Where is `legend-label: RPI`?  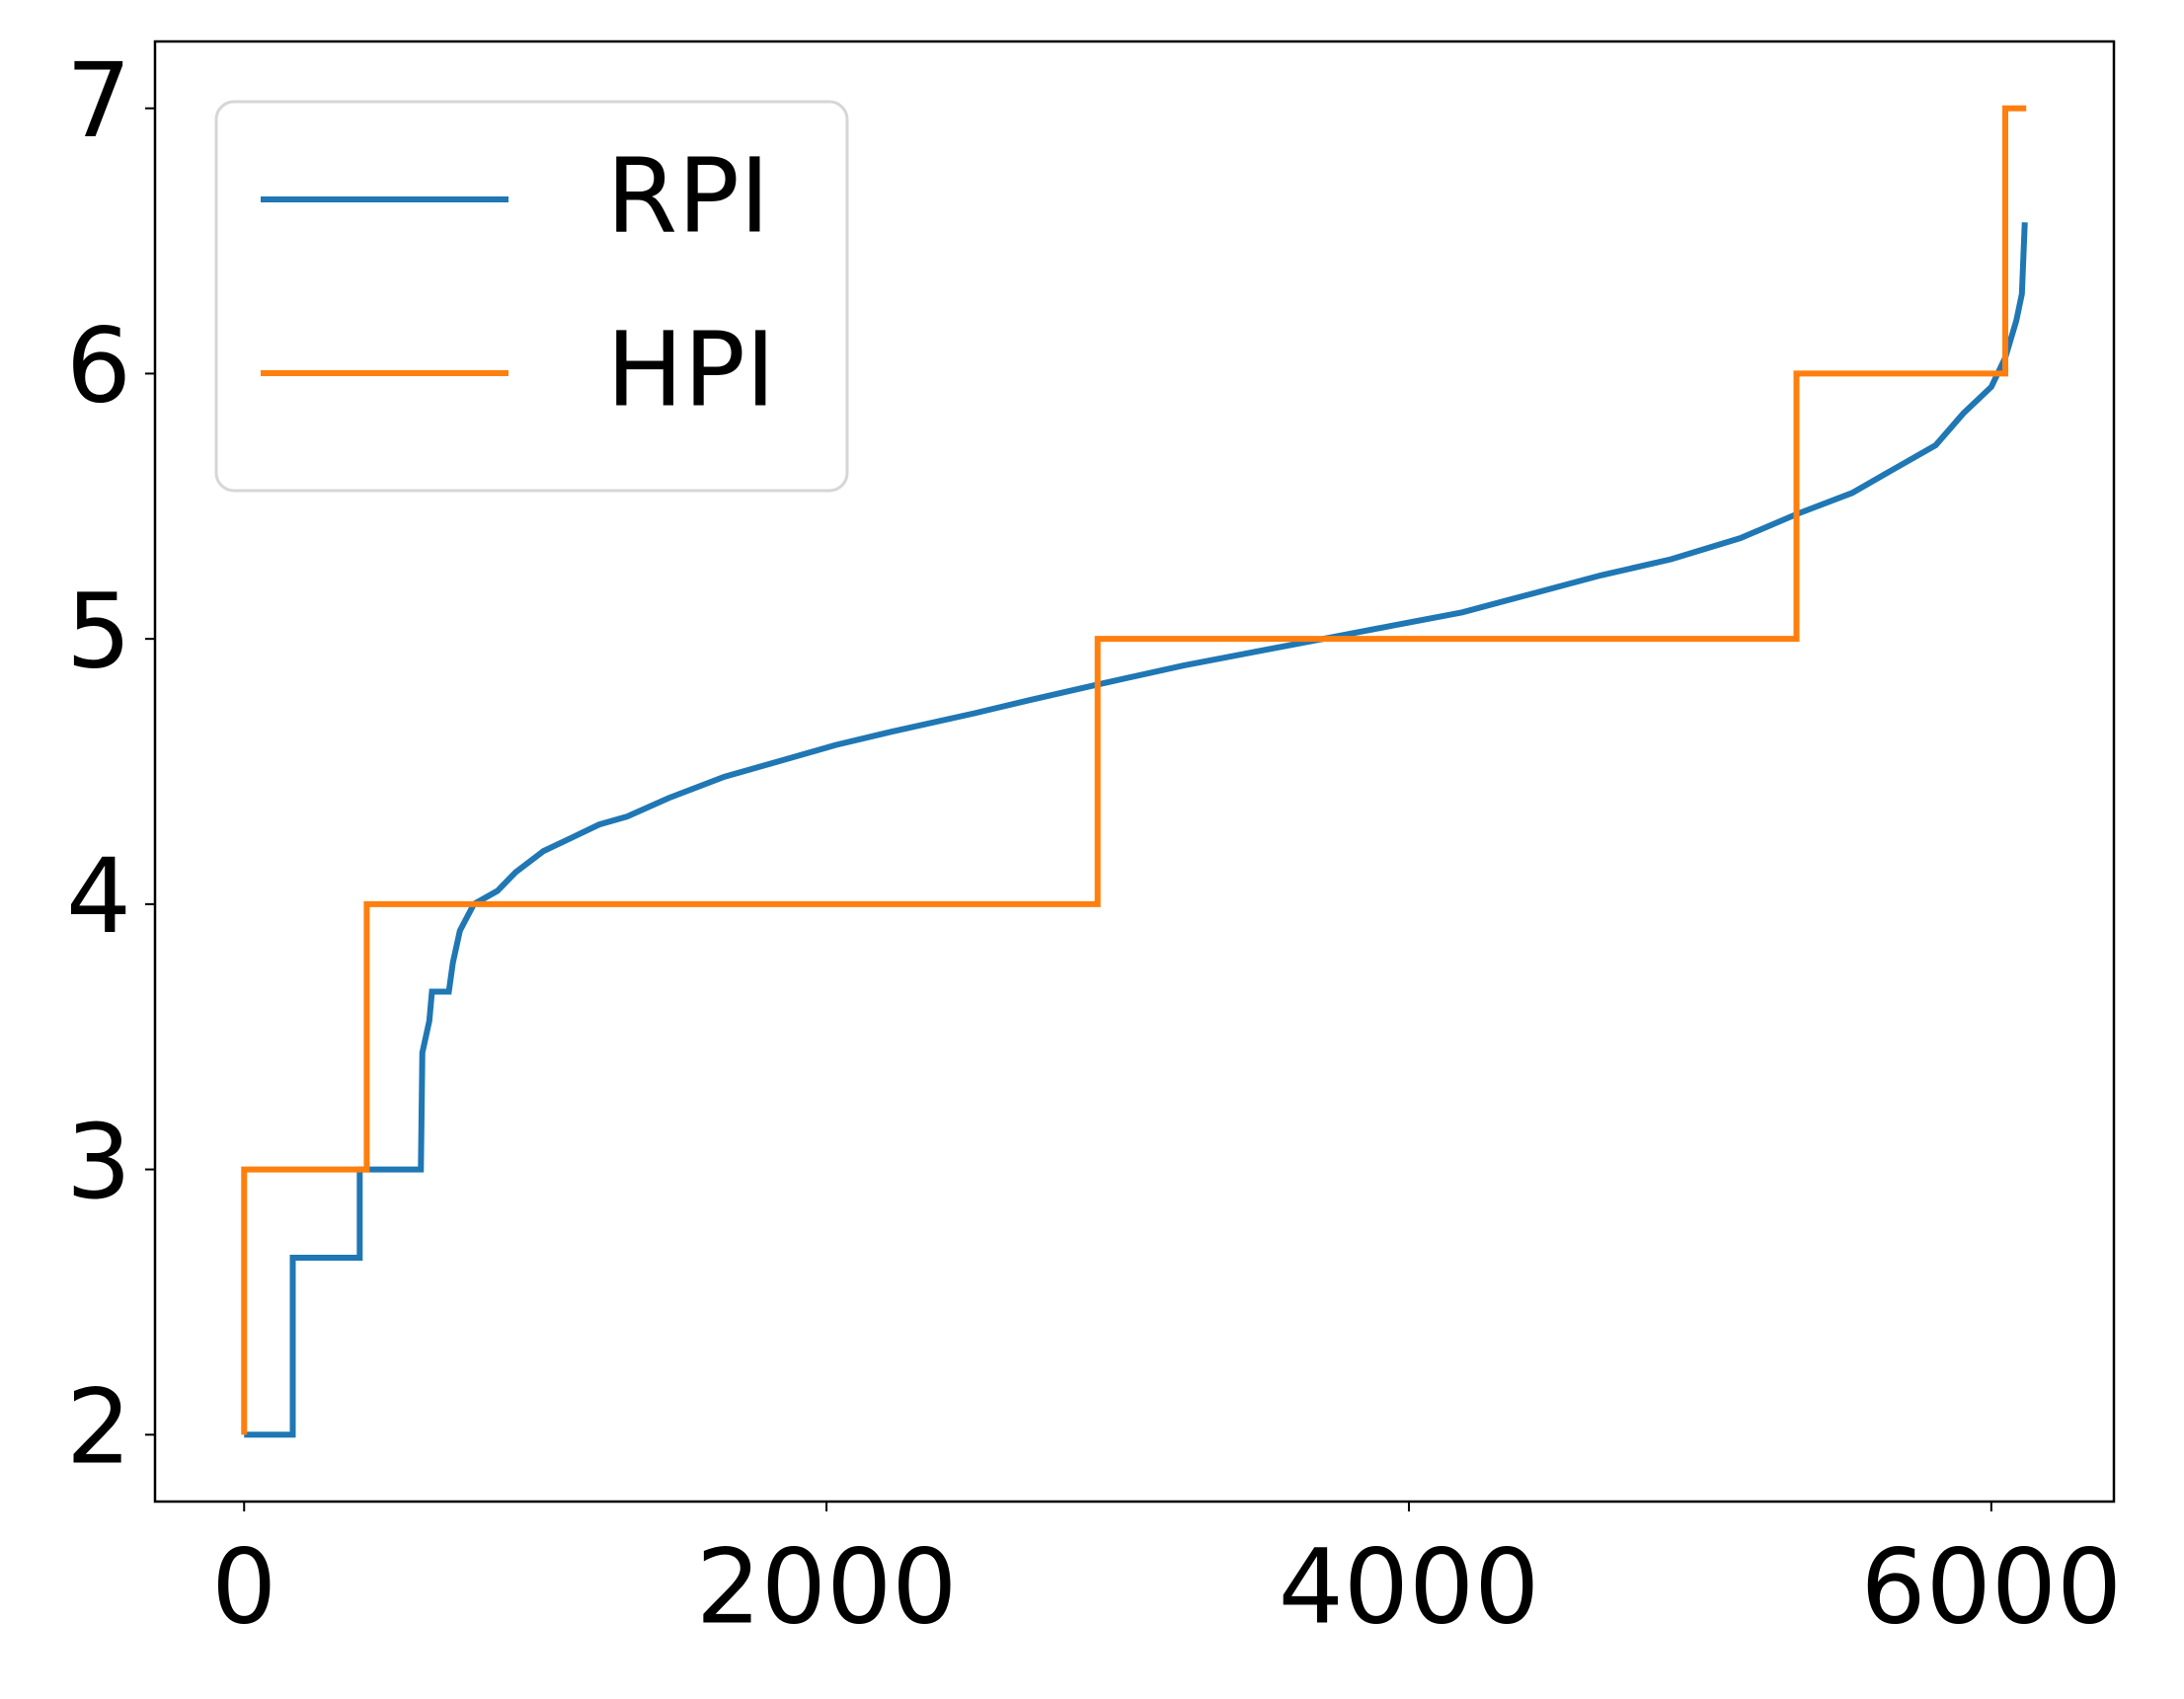 legend-label: RPI is located at coordinates (688, 195).